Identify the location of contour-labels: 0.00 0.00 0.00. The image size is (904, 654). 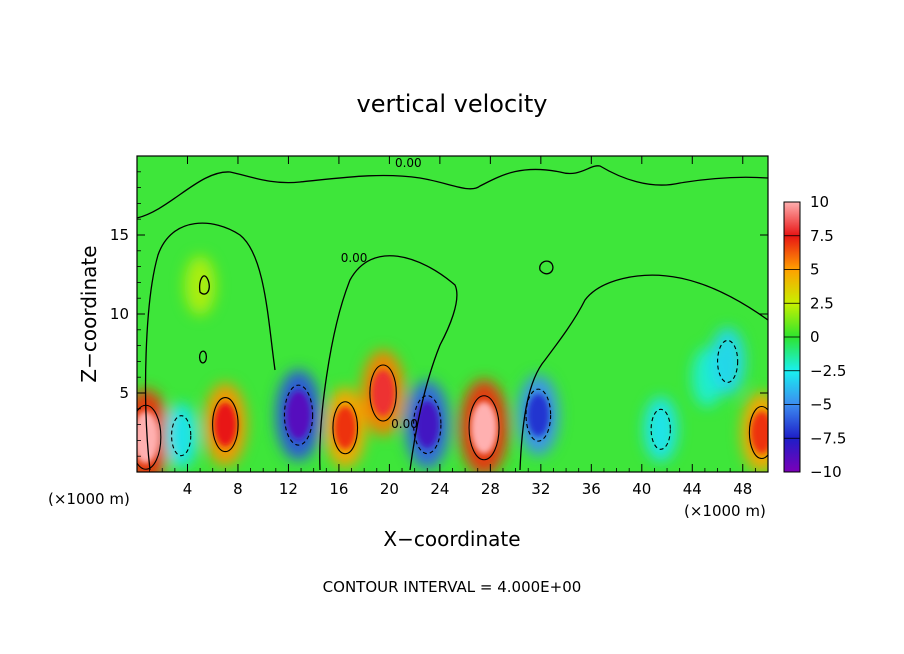
(381, 293).